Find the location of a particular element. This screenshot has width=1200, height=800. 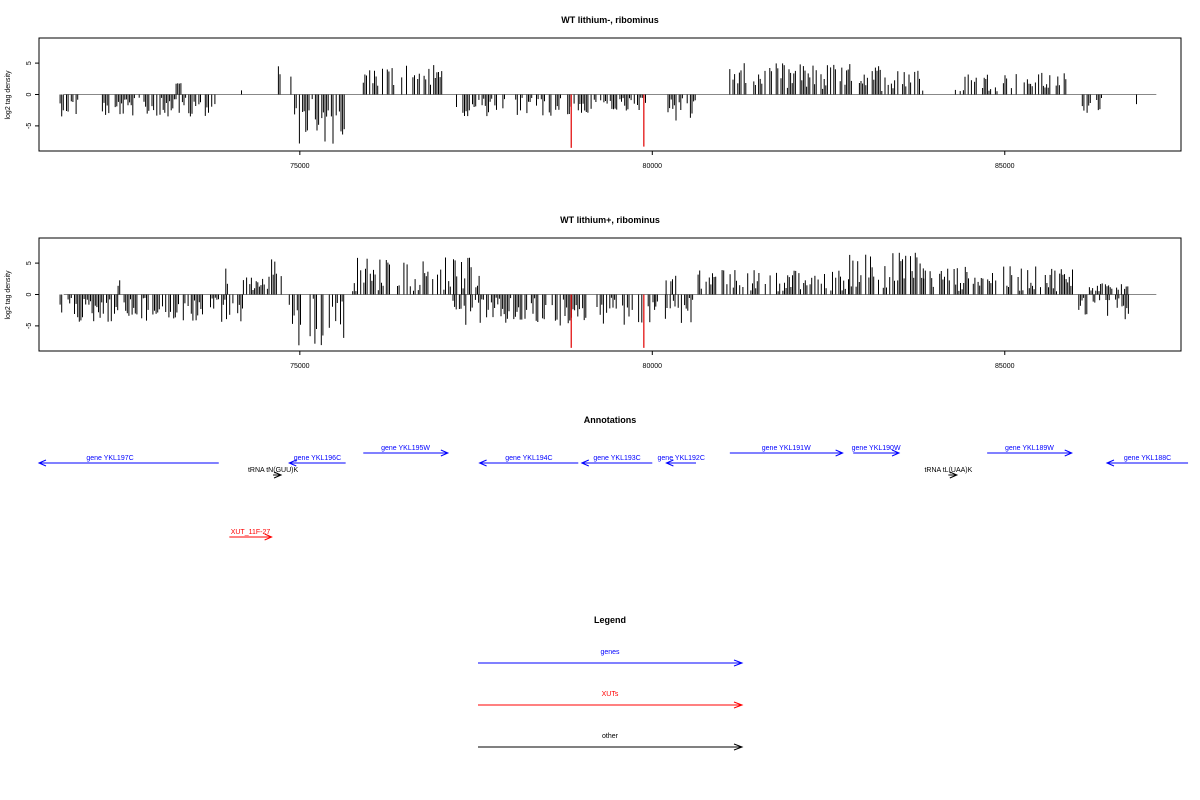

legend-title: Legend is located at coordinates (610, 620).